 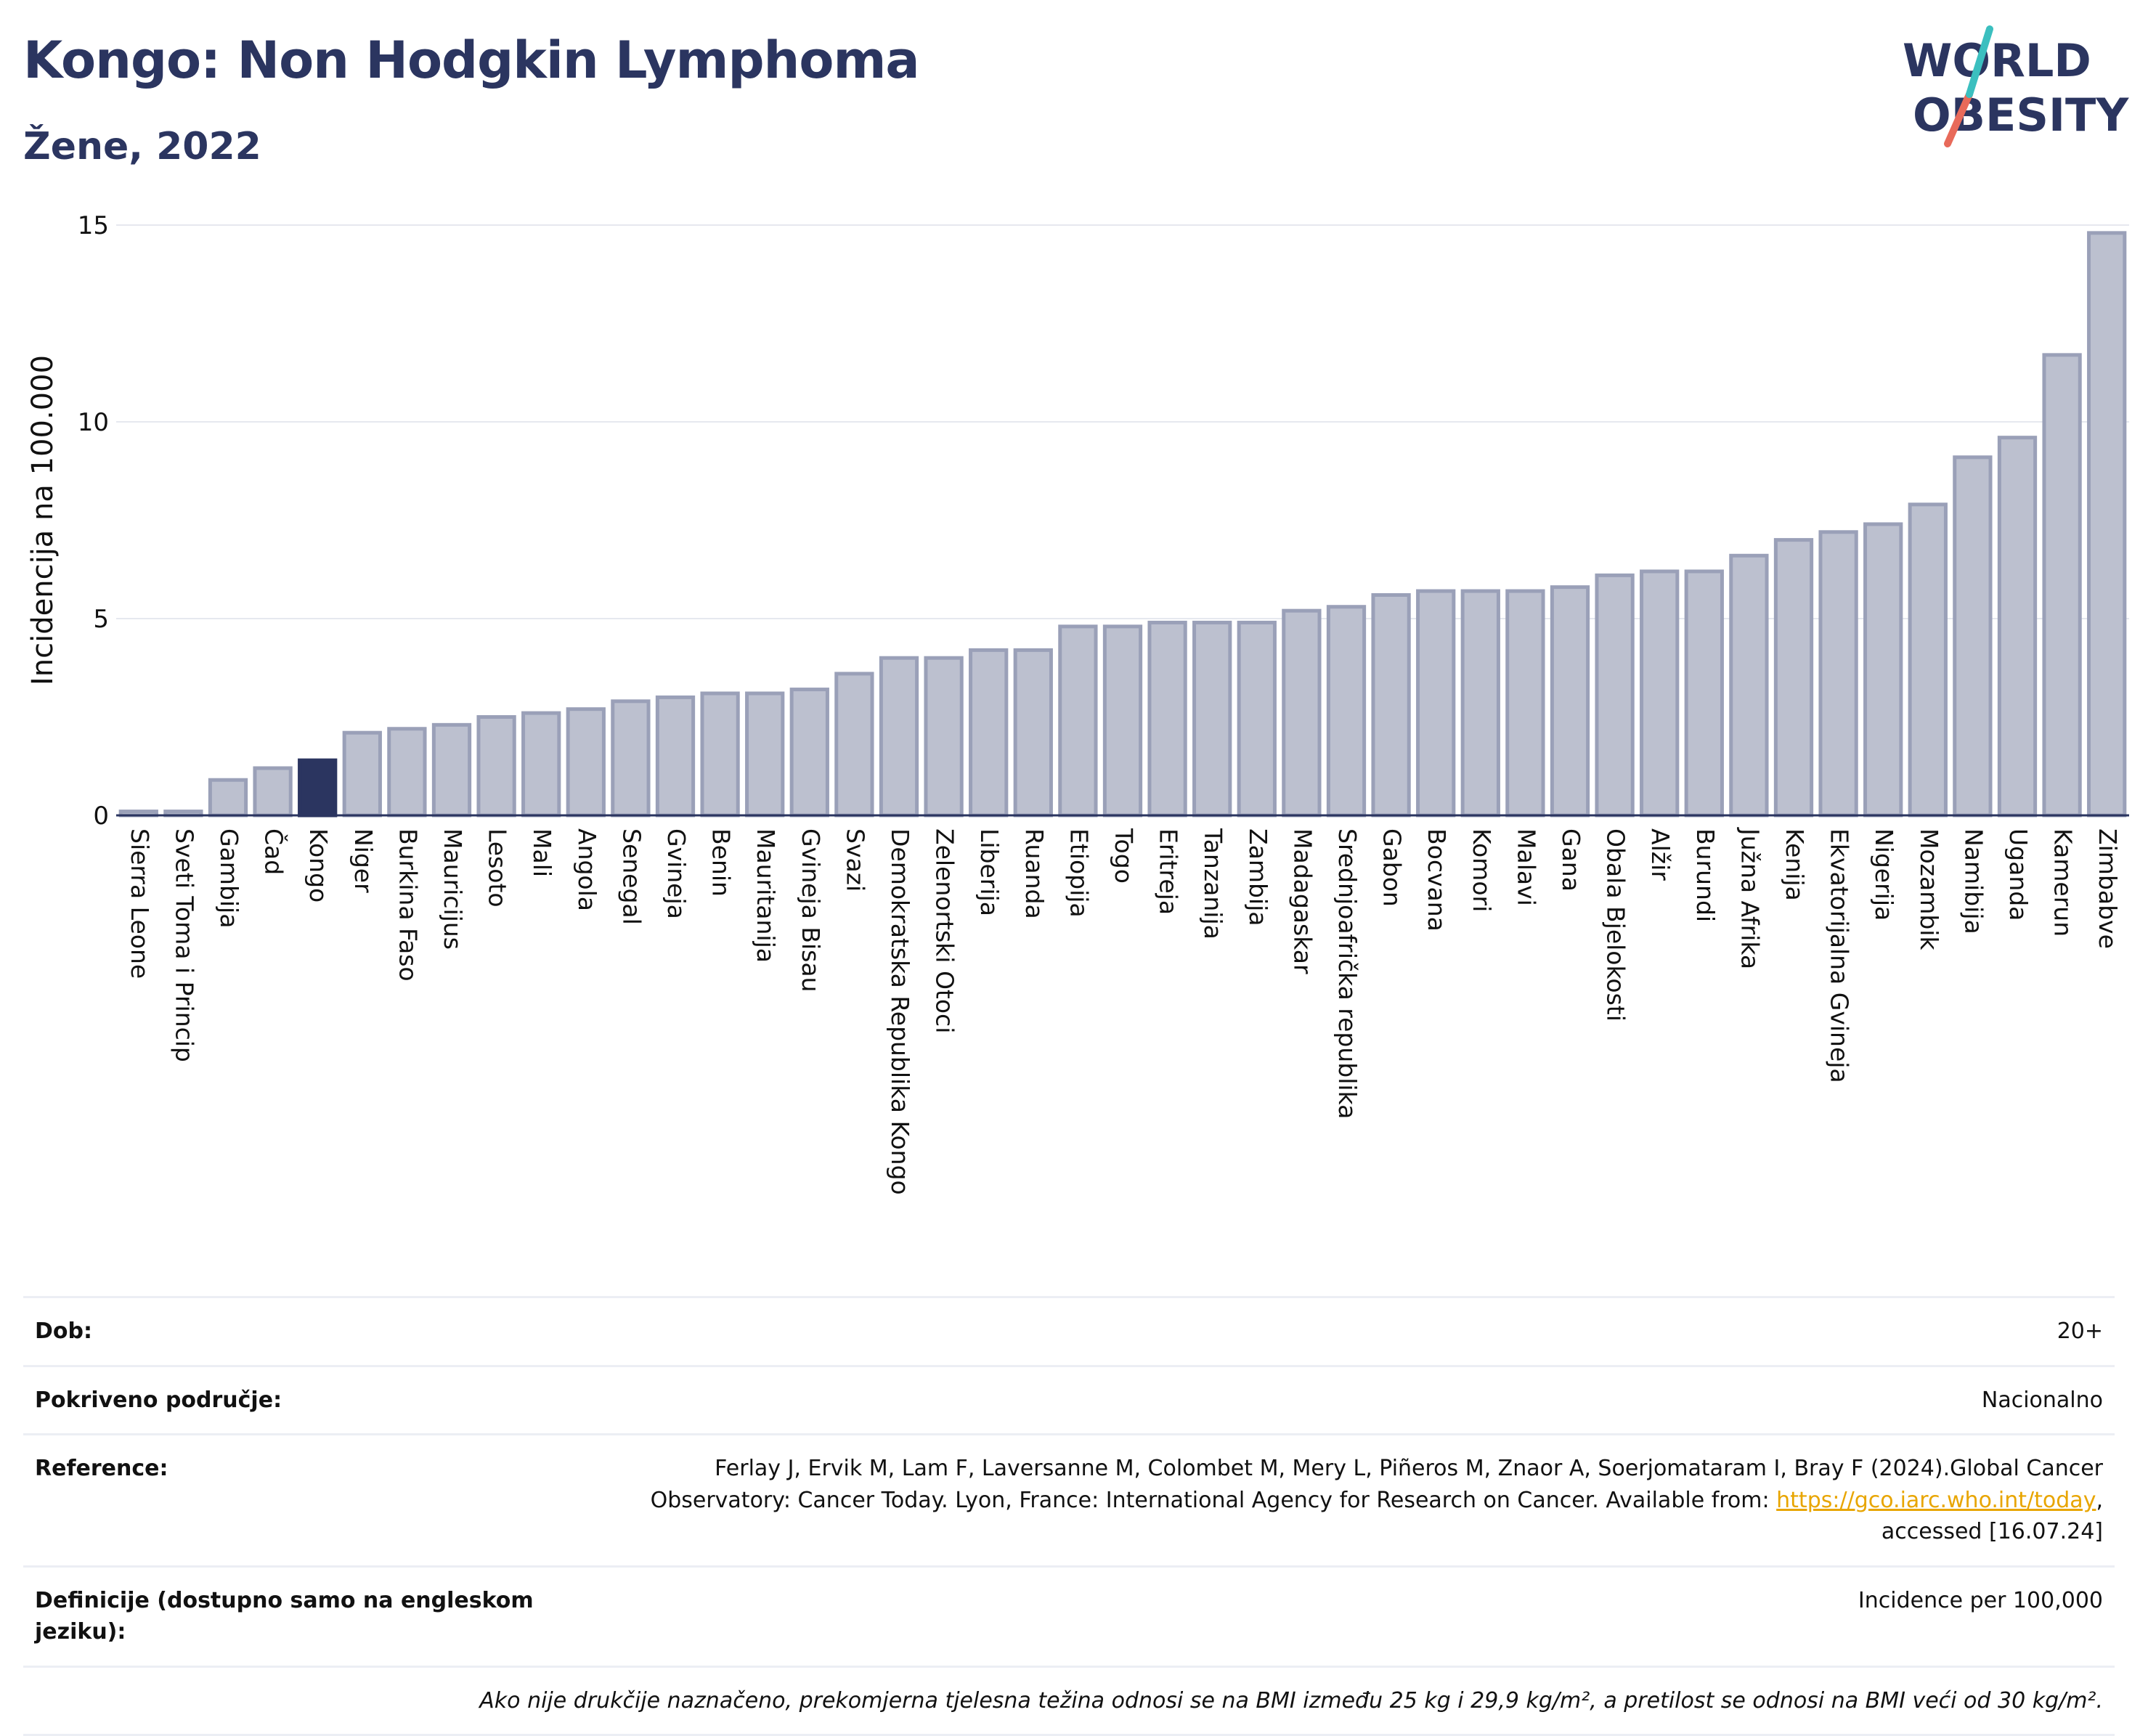 I want to click on bar-gabon, so click(x=1391, y=705).